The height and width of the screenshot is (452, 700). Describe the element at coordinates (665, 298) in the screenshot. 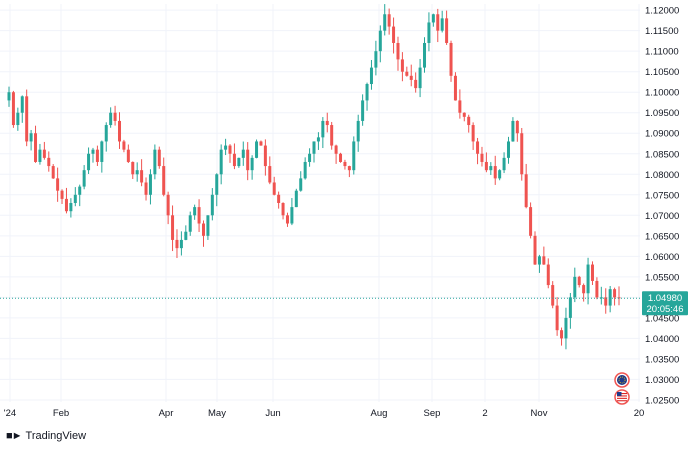

I see `last-price-value: 1.04980` at that location.